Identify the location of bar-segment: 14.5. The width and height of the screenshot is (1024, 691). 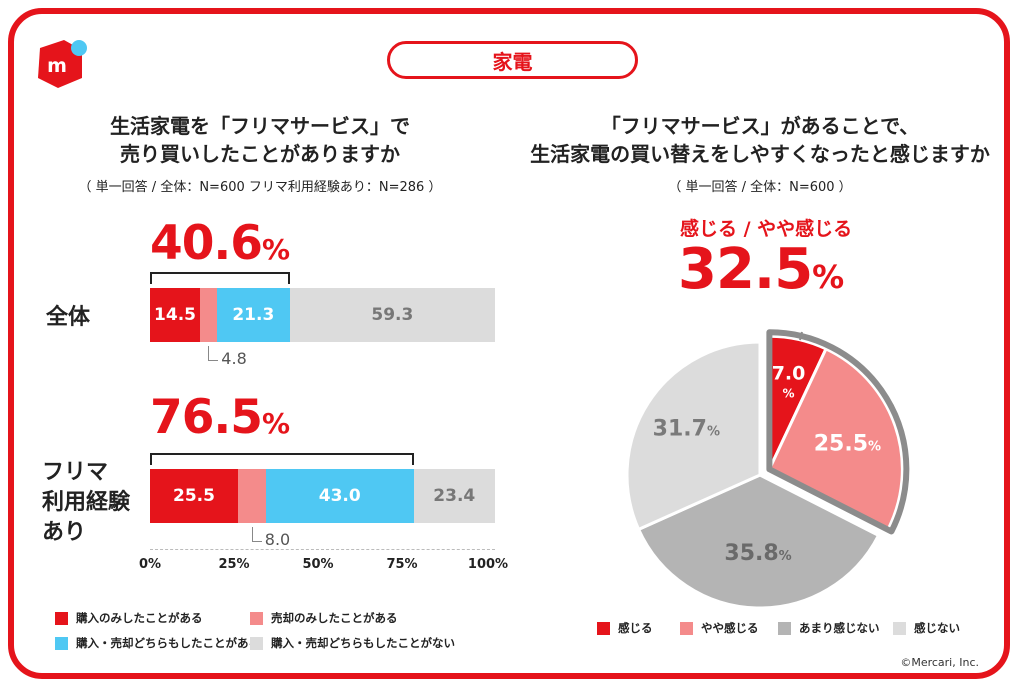
(175, 315).